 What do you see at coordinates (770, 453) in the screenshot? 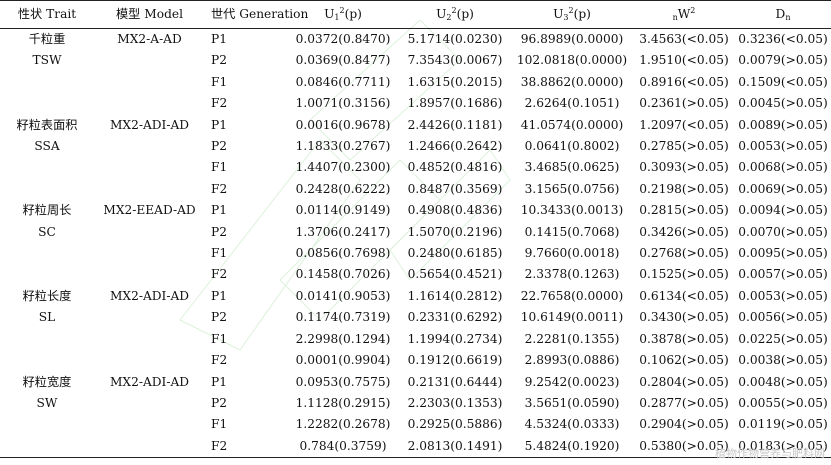
I see `site-watermark: 植物作物营养与肥料网` at bounding box center [770, 453].